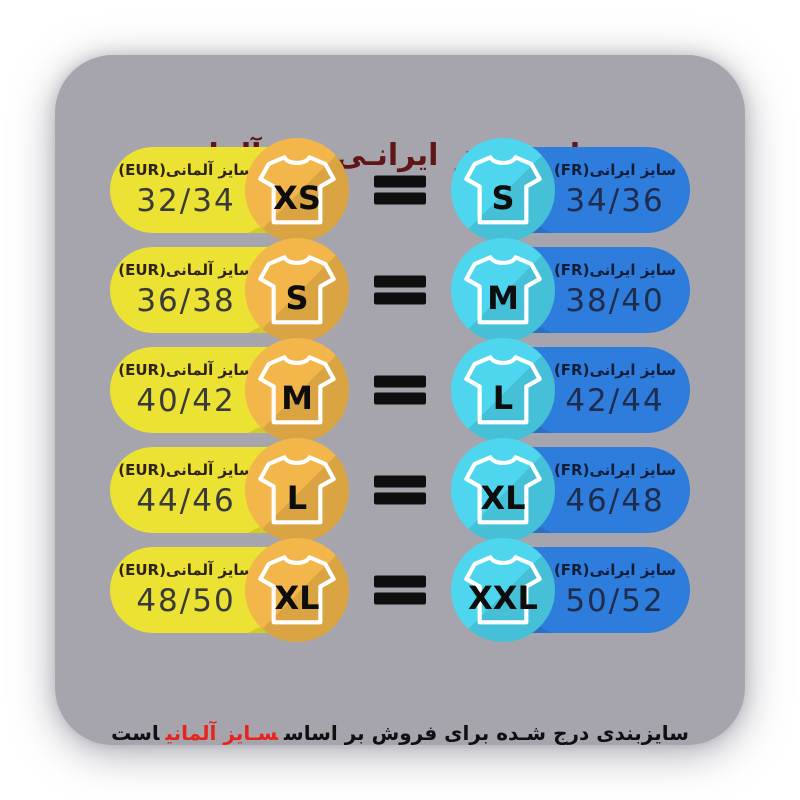  Describe the element at coordinates (297, 398) in the screenshot. I see `german-badge-letter: M` at that location.